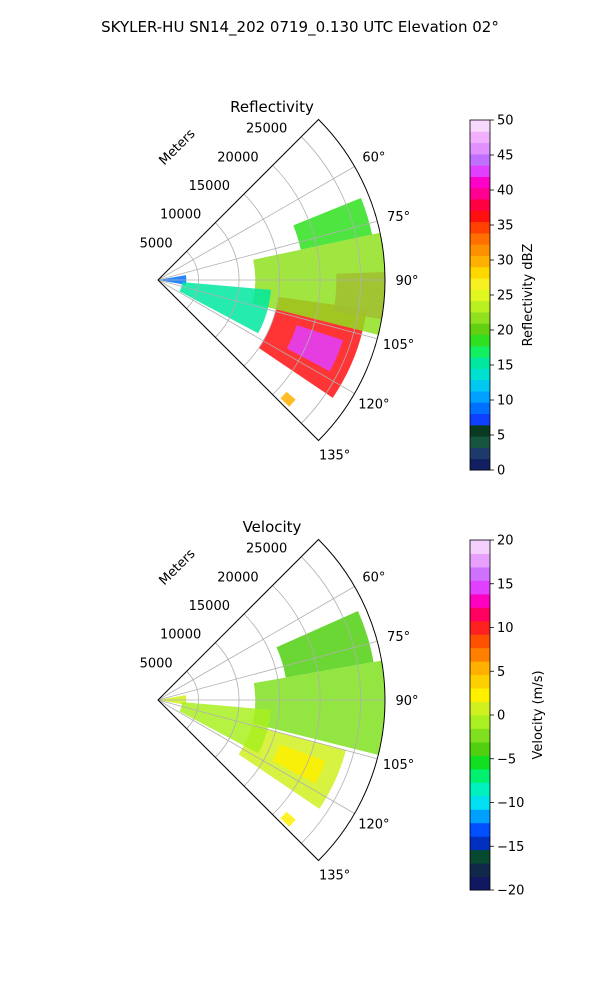  I want to click on echo-region-outbound-peak, so click(299, 764).